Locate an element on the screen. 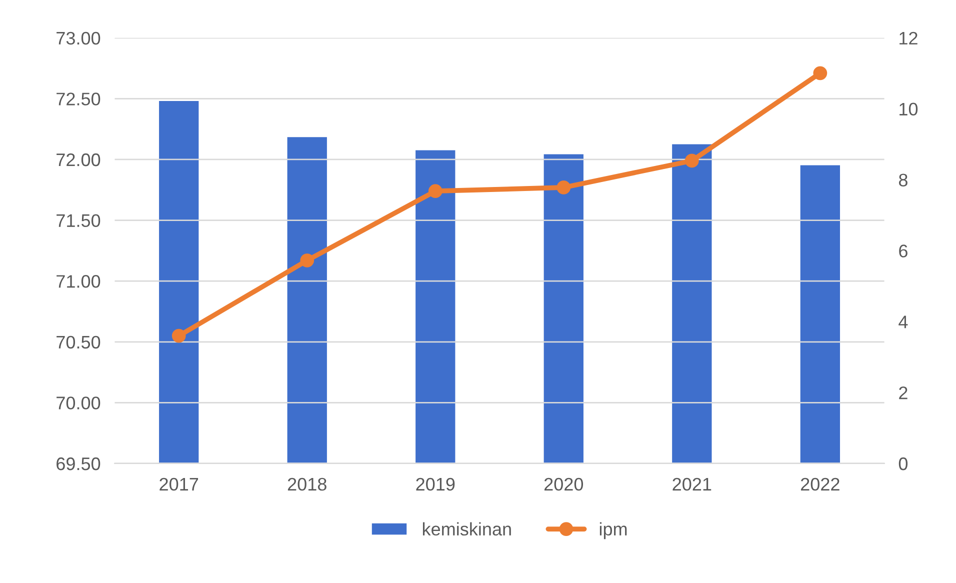  x-tick-label: 2019 is located at coordinates (435, 484).